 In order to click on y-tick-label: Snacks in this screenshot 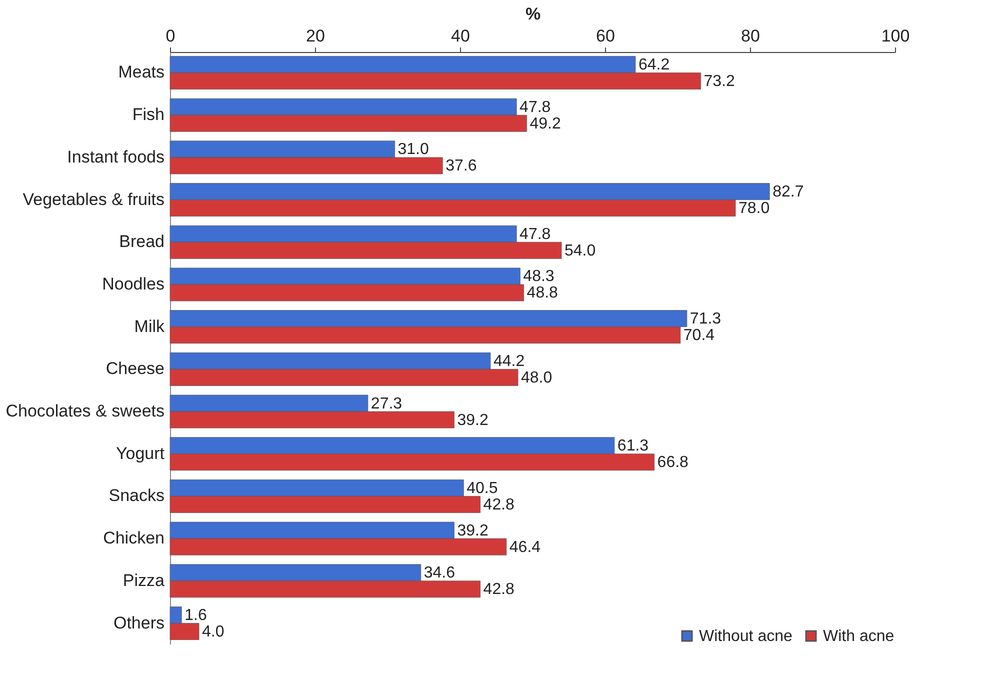, I will do `click(136, 496)`.